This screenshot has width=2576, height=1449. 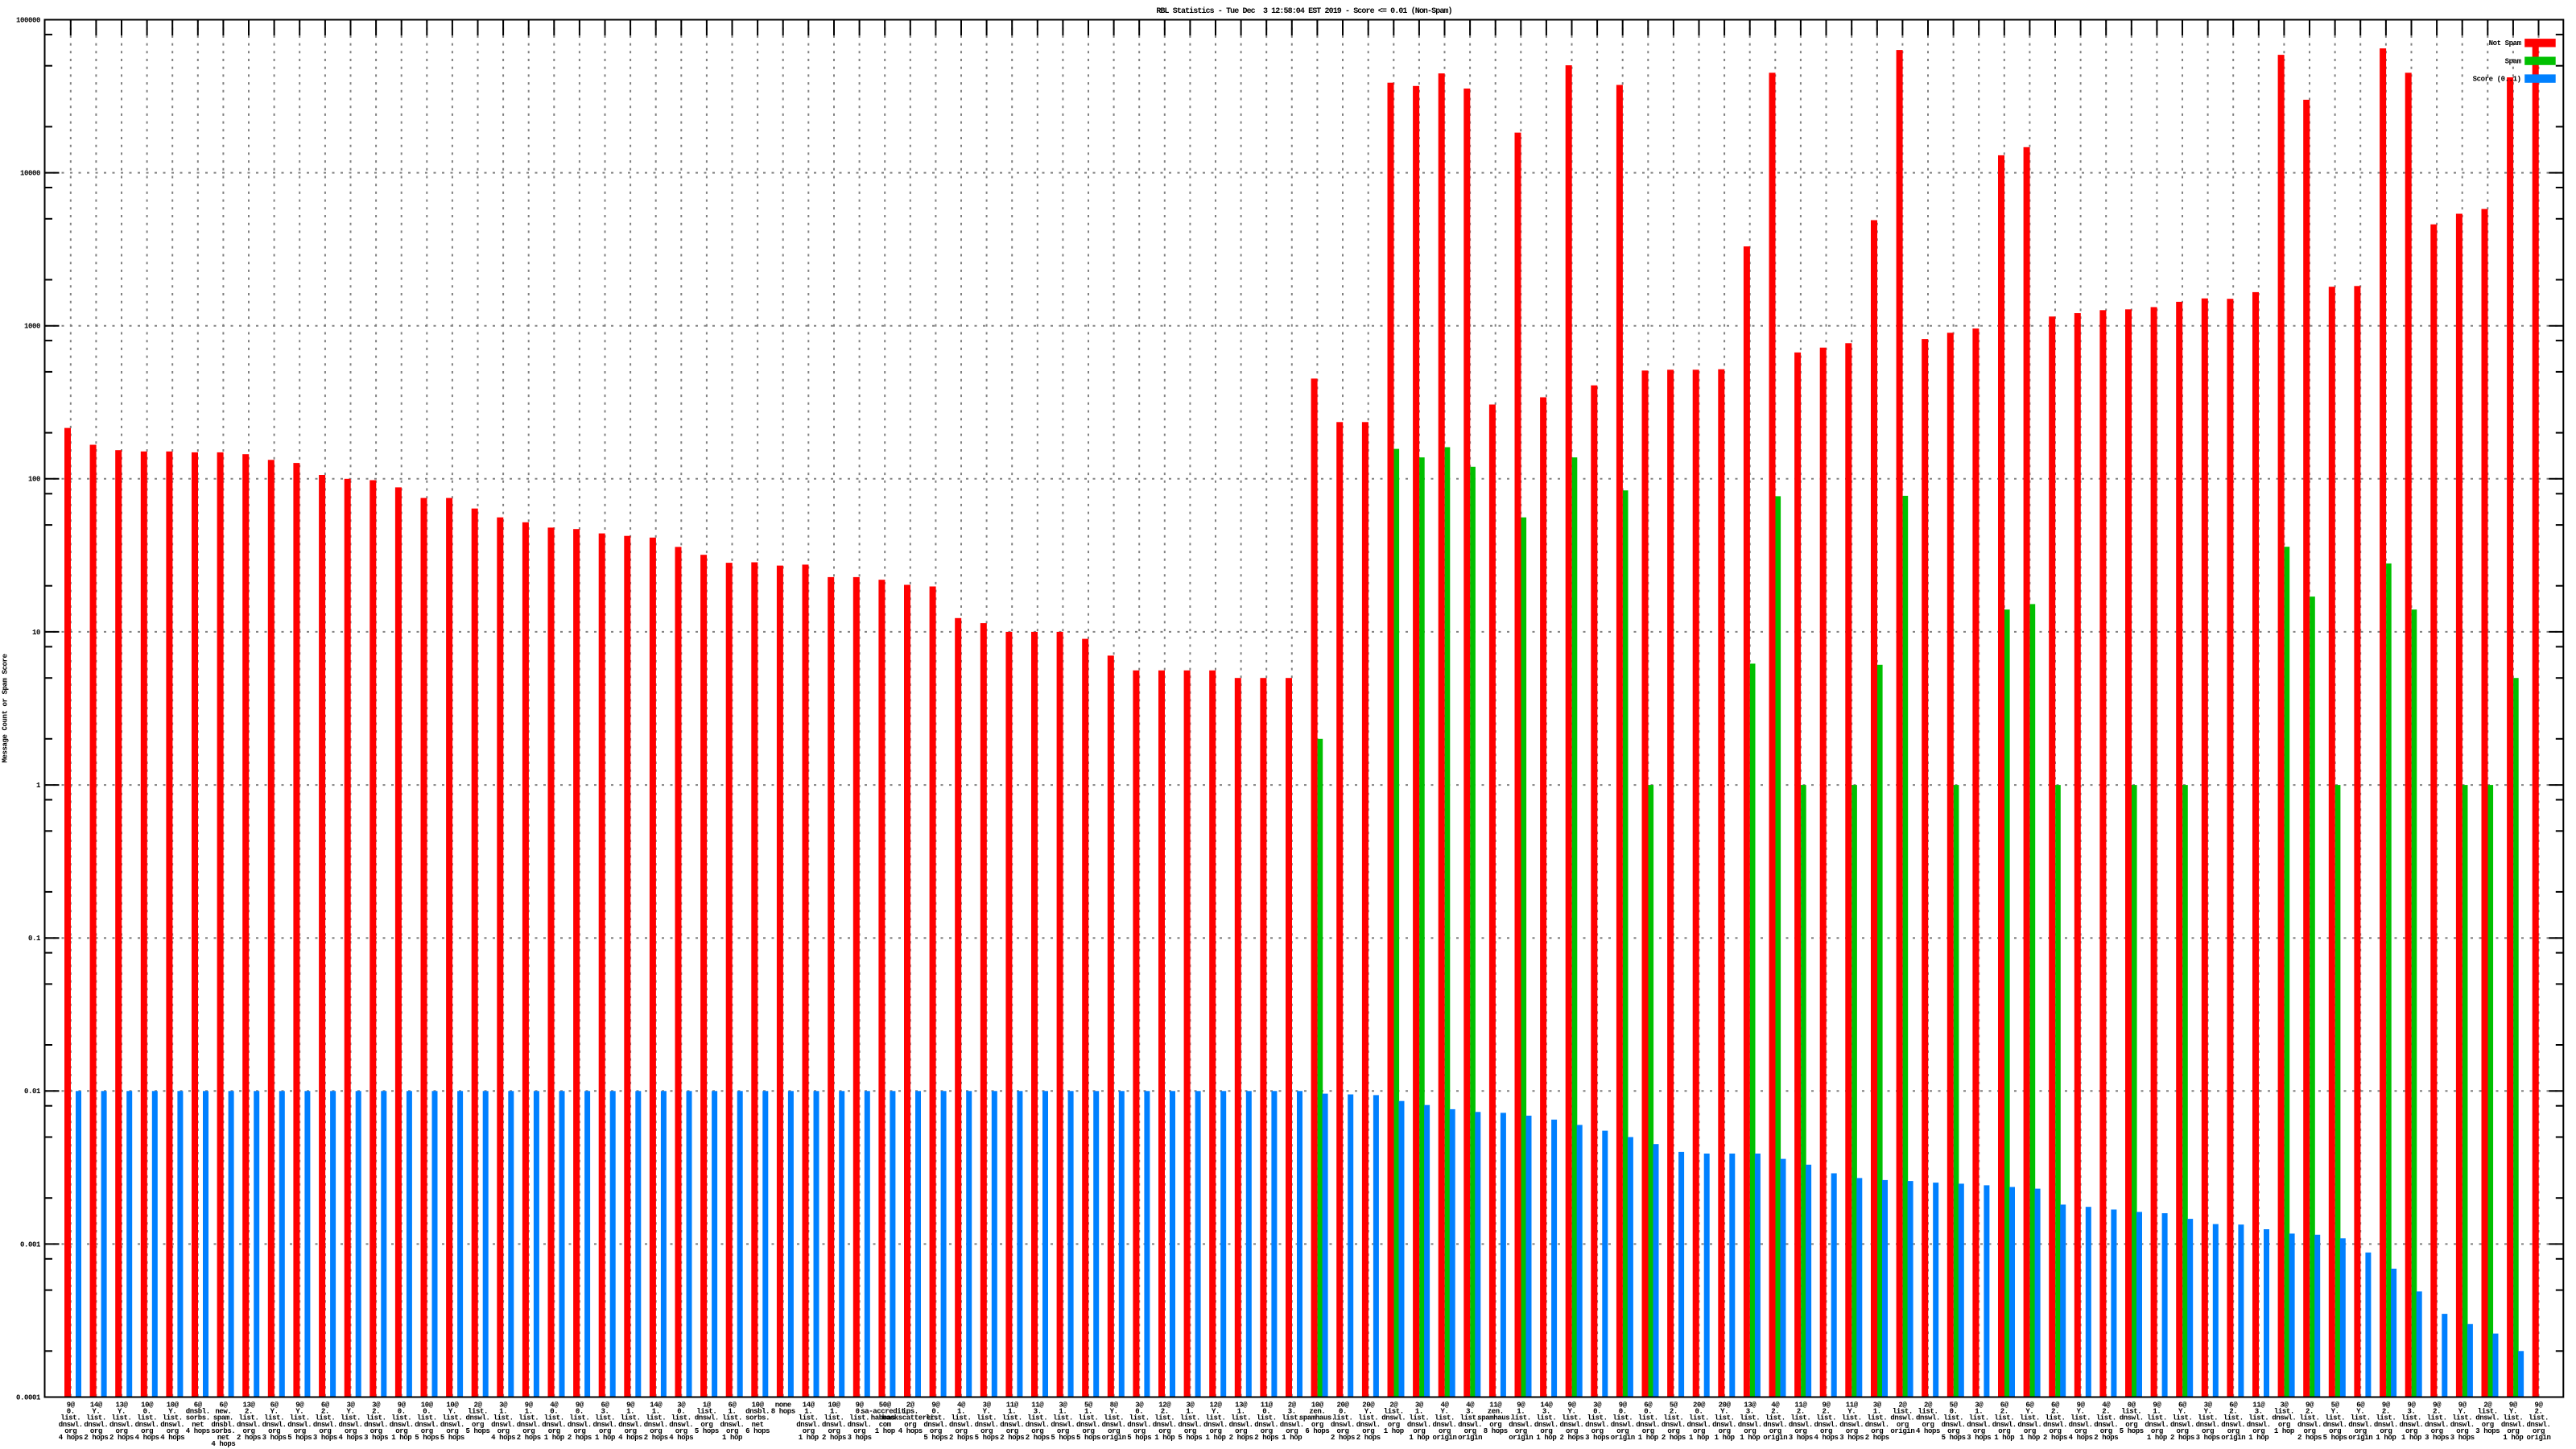 I want to click on svg-text: ips., so click(x=910, y=1412).